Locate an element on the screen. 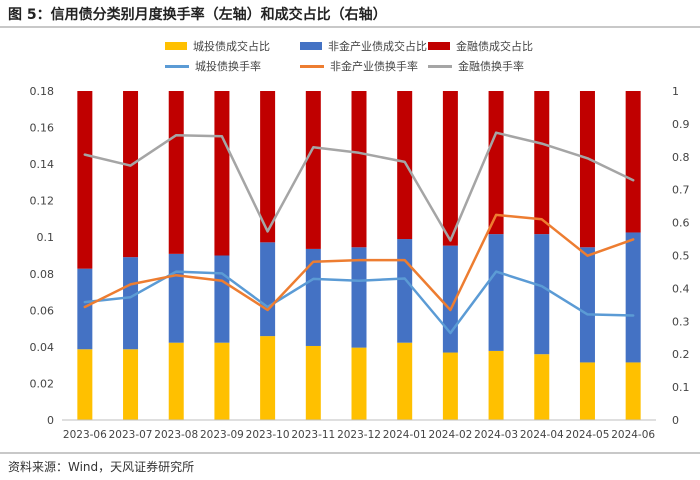 The height and width of the screenshot is (480, 700). right-axis-tick-label: 0.9 is located at coordinates (681, 124).